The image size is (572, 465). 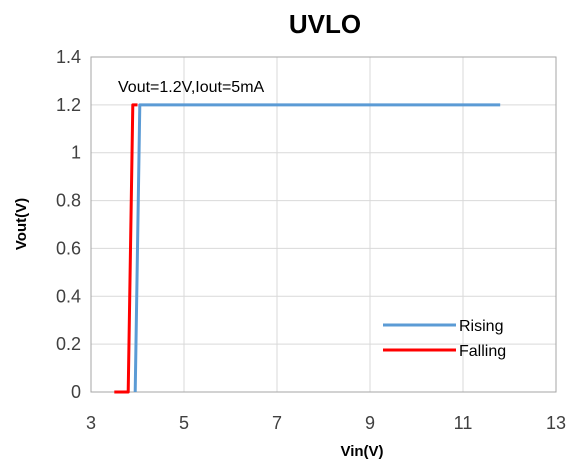 What do you see at coordinates (68, 201) in the screenshot?
I see `y-tick-label: 0.8` at bounding box center [68, 201].